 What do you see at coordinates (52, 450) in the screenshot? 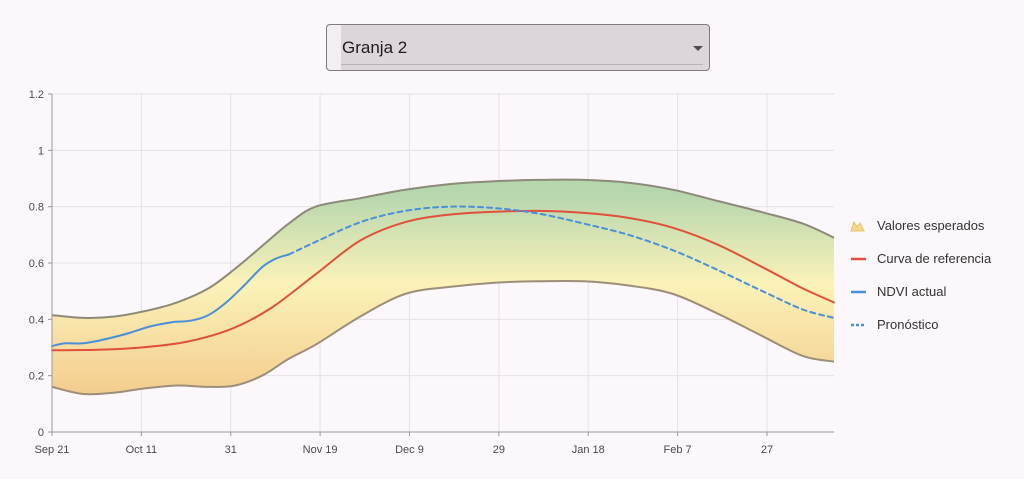
I see `x-tick-label: Sep 21` at bounding box center [52, 450].